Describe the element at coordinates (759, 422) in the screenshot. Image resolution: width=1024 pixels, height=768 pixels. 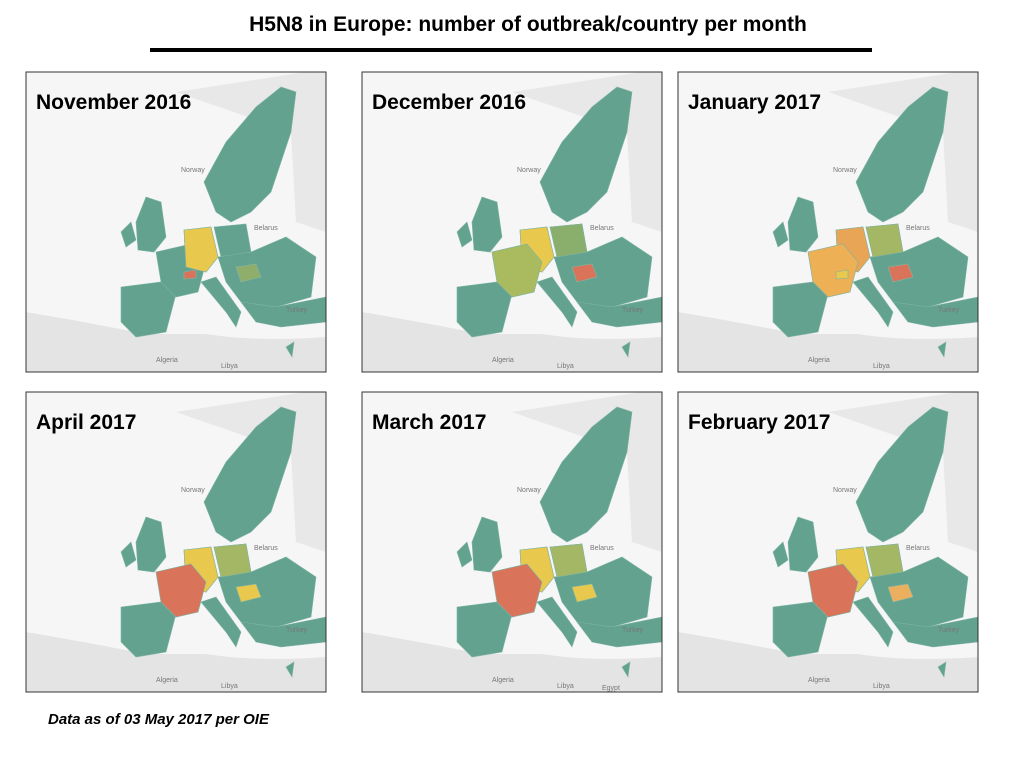
I see `panel-title: February 2017` at that location.